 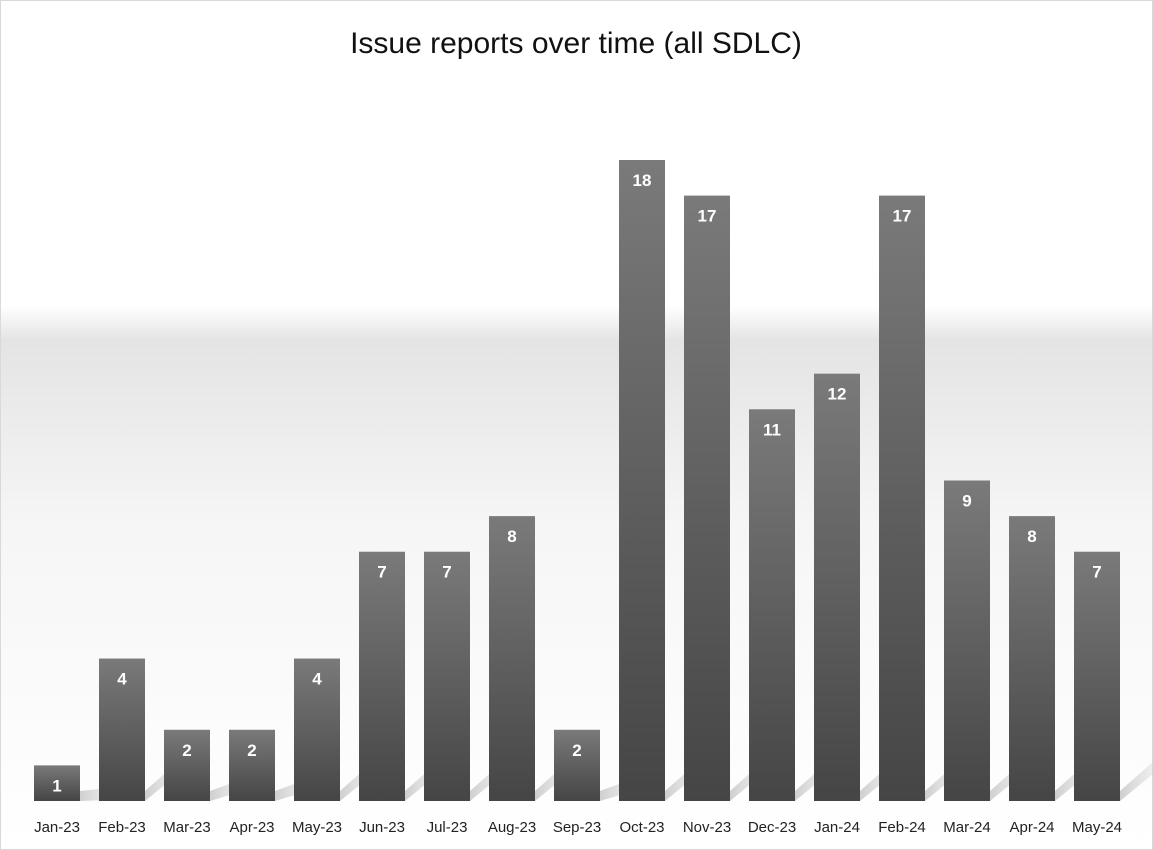 I want to click on x-tick-label: Oct-23, so click(x=641, y=827).